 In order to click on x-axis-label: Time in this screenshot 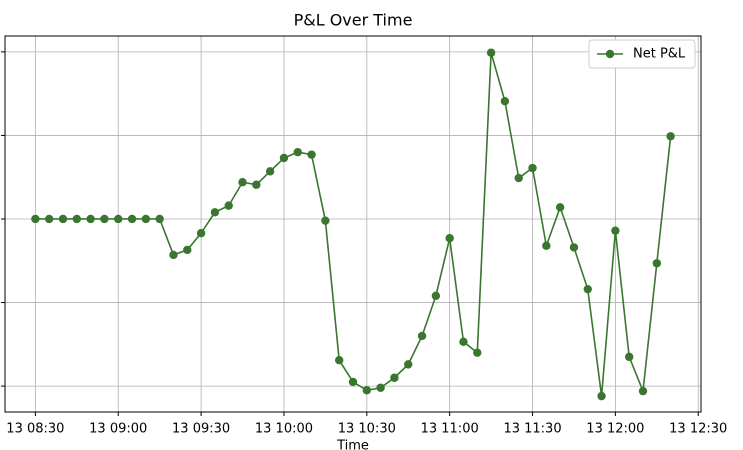, I will do `click(352, 444)`.